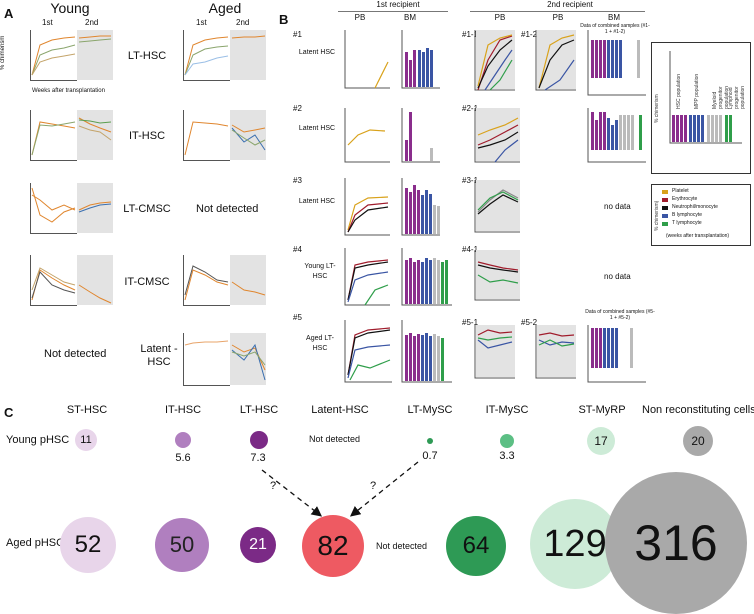 The height and width of the screenshot is (614, 754). What do you see at coordinates (617, 276) in the screenshot?
I see `no-data-4: no data` at bounding box center [617, 276].